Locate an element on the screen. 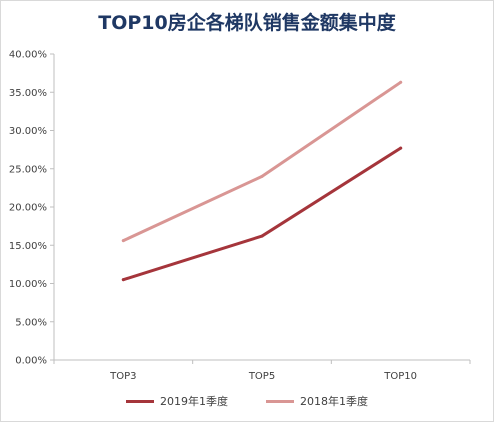  x-tick-label: TOP3 is located at coordinates (122, 376).